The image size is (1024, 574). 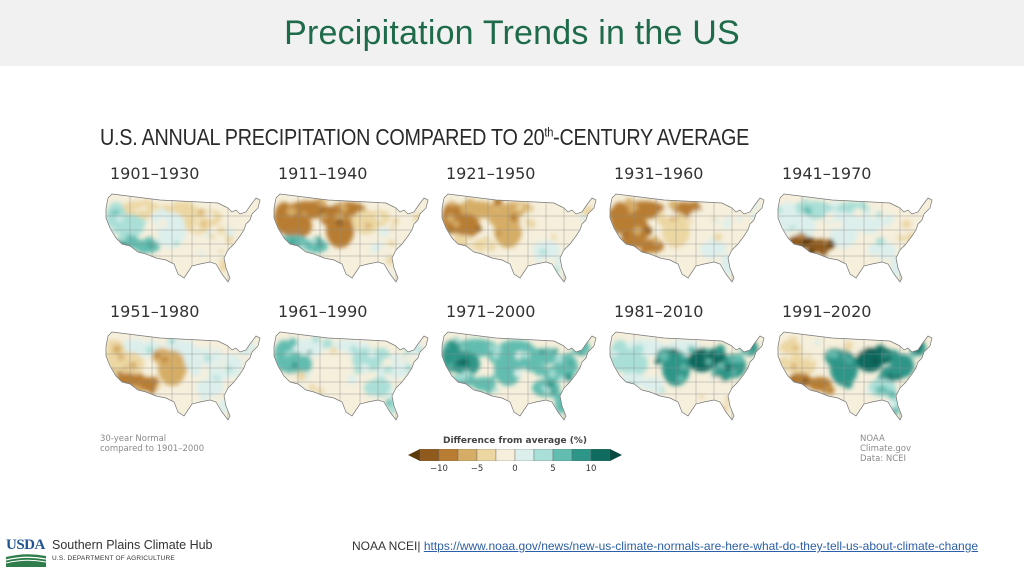 I want to click on map-period-label: 1941–1970, so click(x=827, y=173).